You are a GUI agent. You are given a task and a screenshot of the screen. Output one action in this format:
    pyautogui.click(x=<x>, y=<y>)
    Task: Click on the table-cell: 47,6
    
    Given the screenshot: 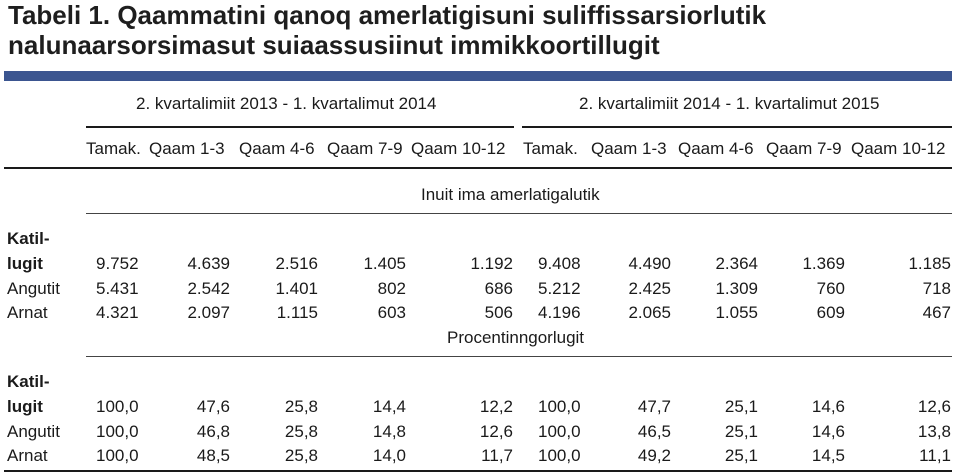 What is the action you would take?
    pyautogui.click(x=213, y=406)
    